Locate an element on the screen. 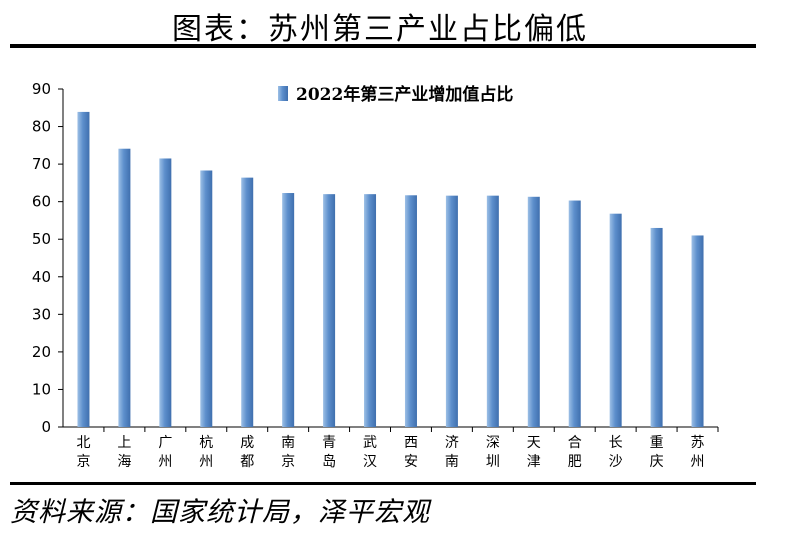 Image resolution: width=800 pixels, height=539 pixels. bar-济南 is located at coordinates (451, 311).